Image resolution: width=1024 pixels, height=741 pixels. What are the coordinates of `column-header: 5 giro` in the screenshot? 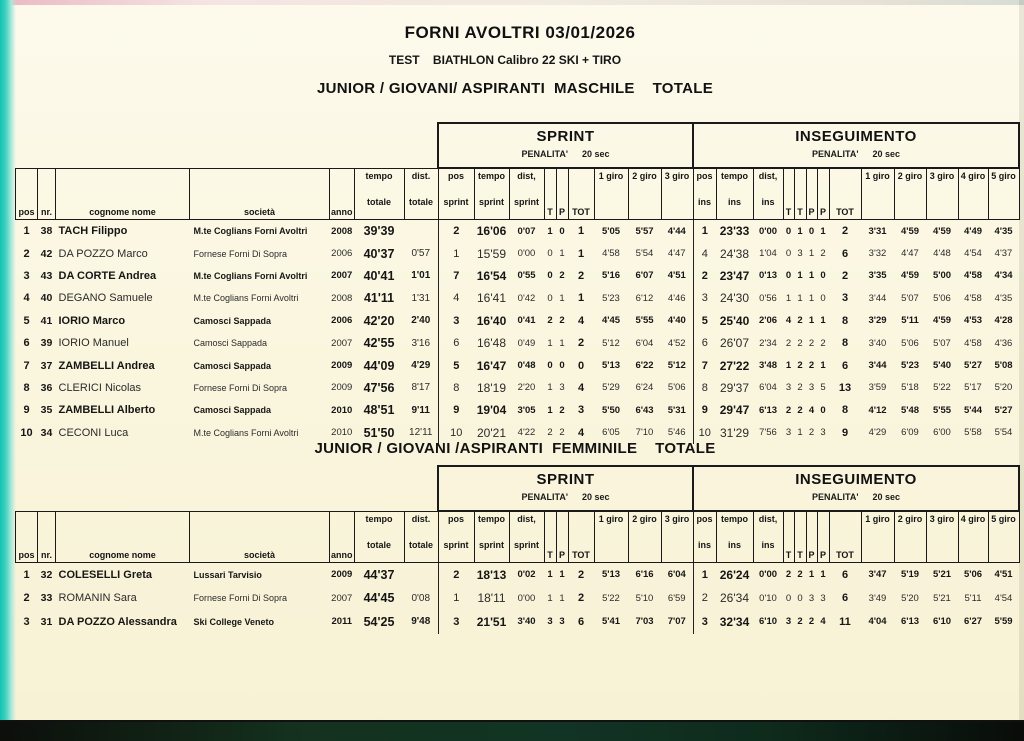 It's located at (1003, 536).